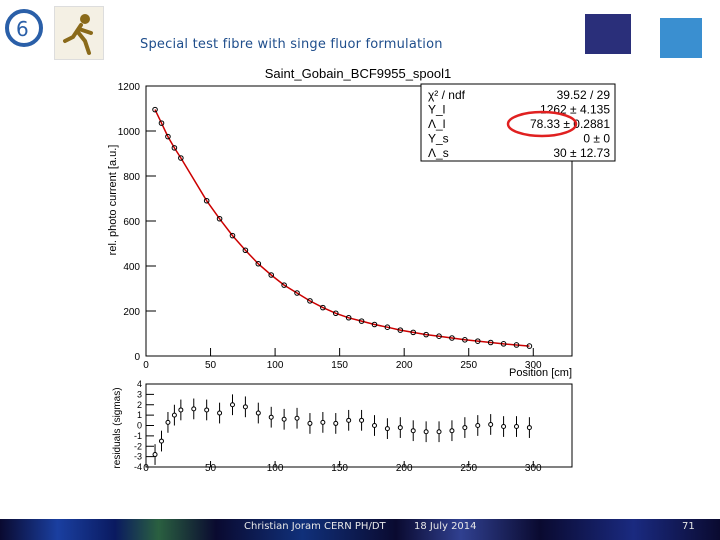 The image size is (720, 540). What do you see at coordinates (358, 73) in the screenshot?
I see `main-plot-title: Saint_Gobain_BCF9955_spool1` at bounding box center [358, 73].